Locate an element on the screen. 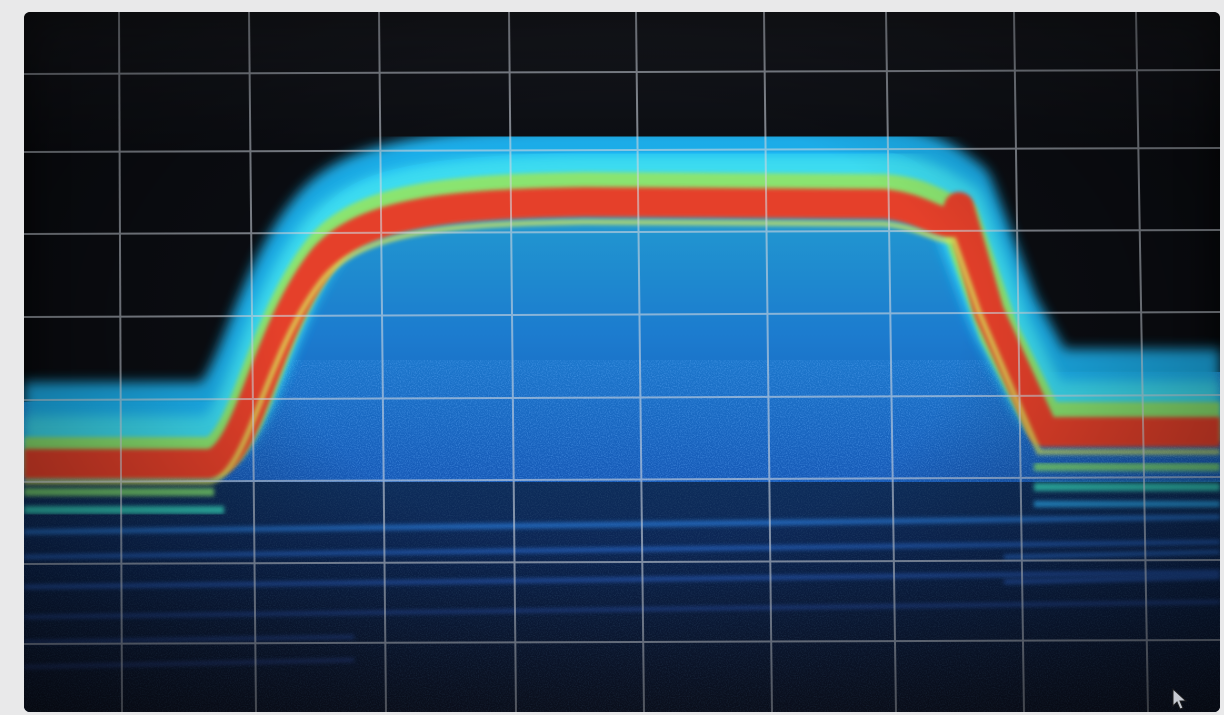 Image resolution: width=1224 pixels, height=715 pixels. mouse-pointer-icon is located at coordinates (1180, 699).